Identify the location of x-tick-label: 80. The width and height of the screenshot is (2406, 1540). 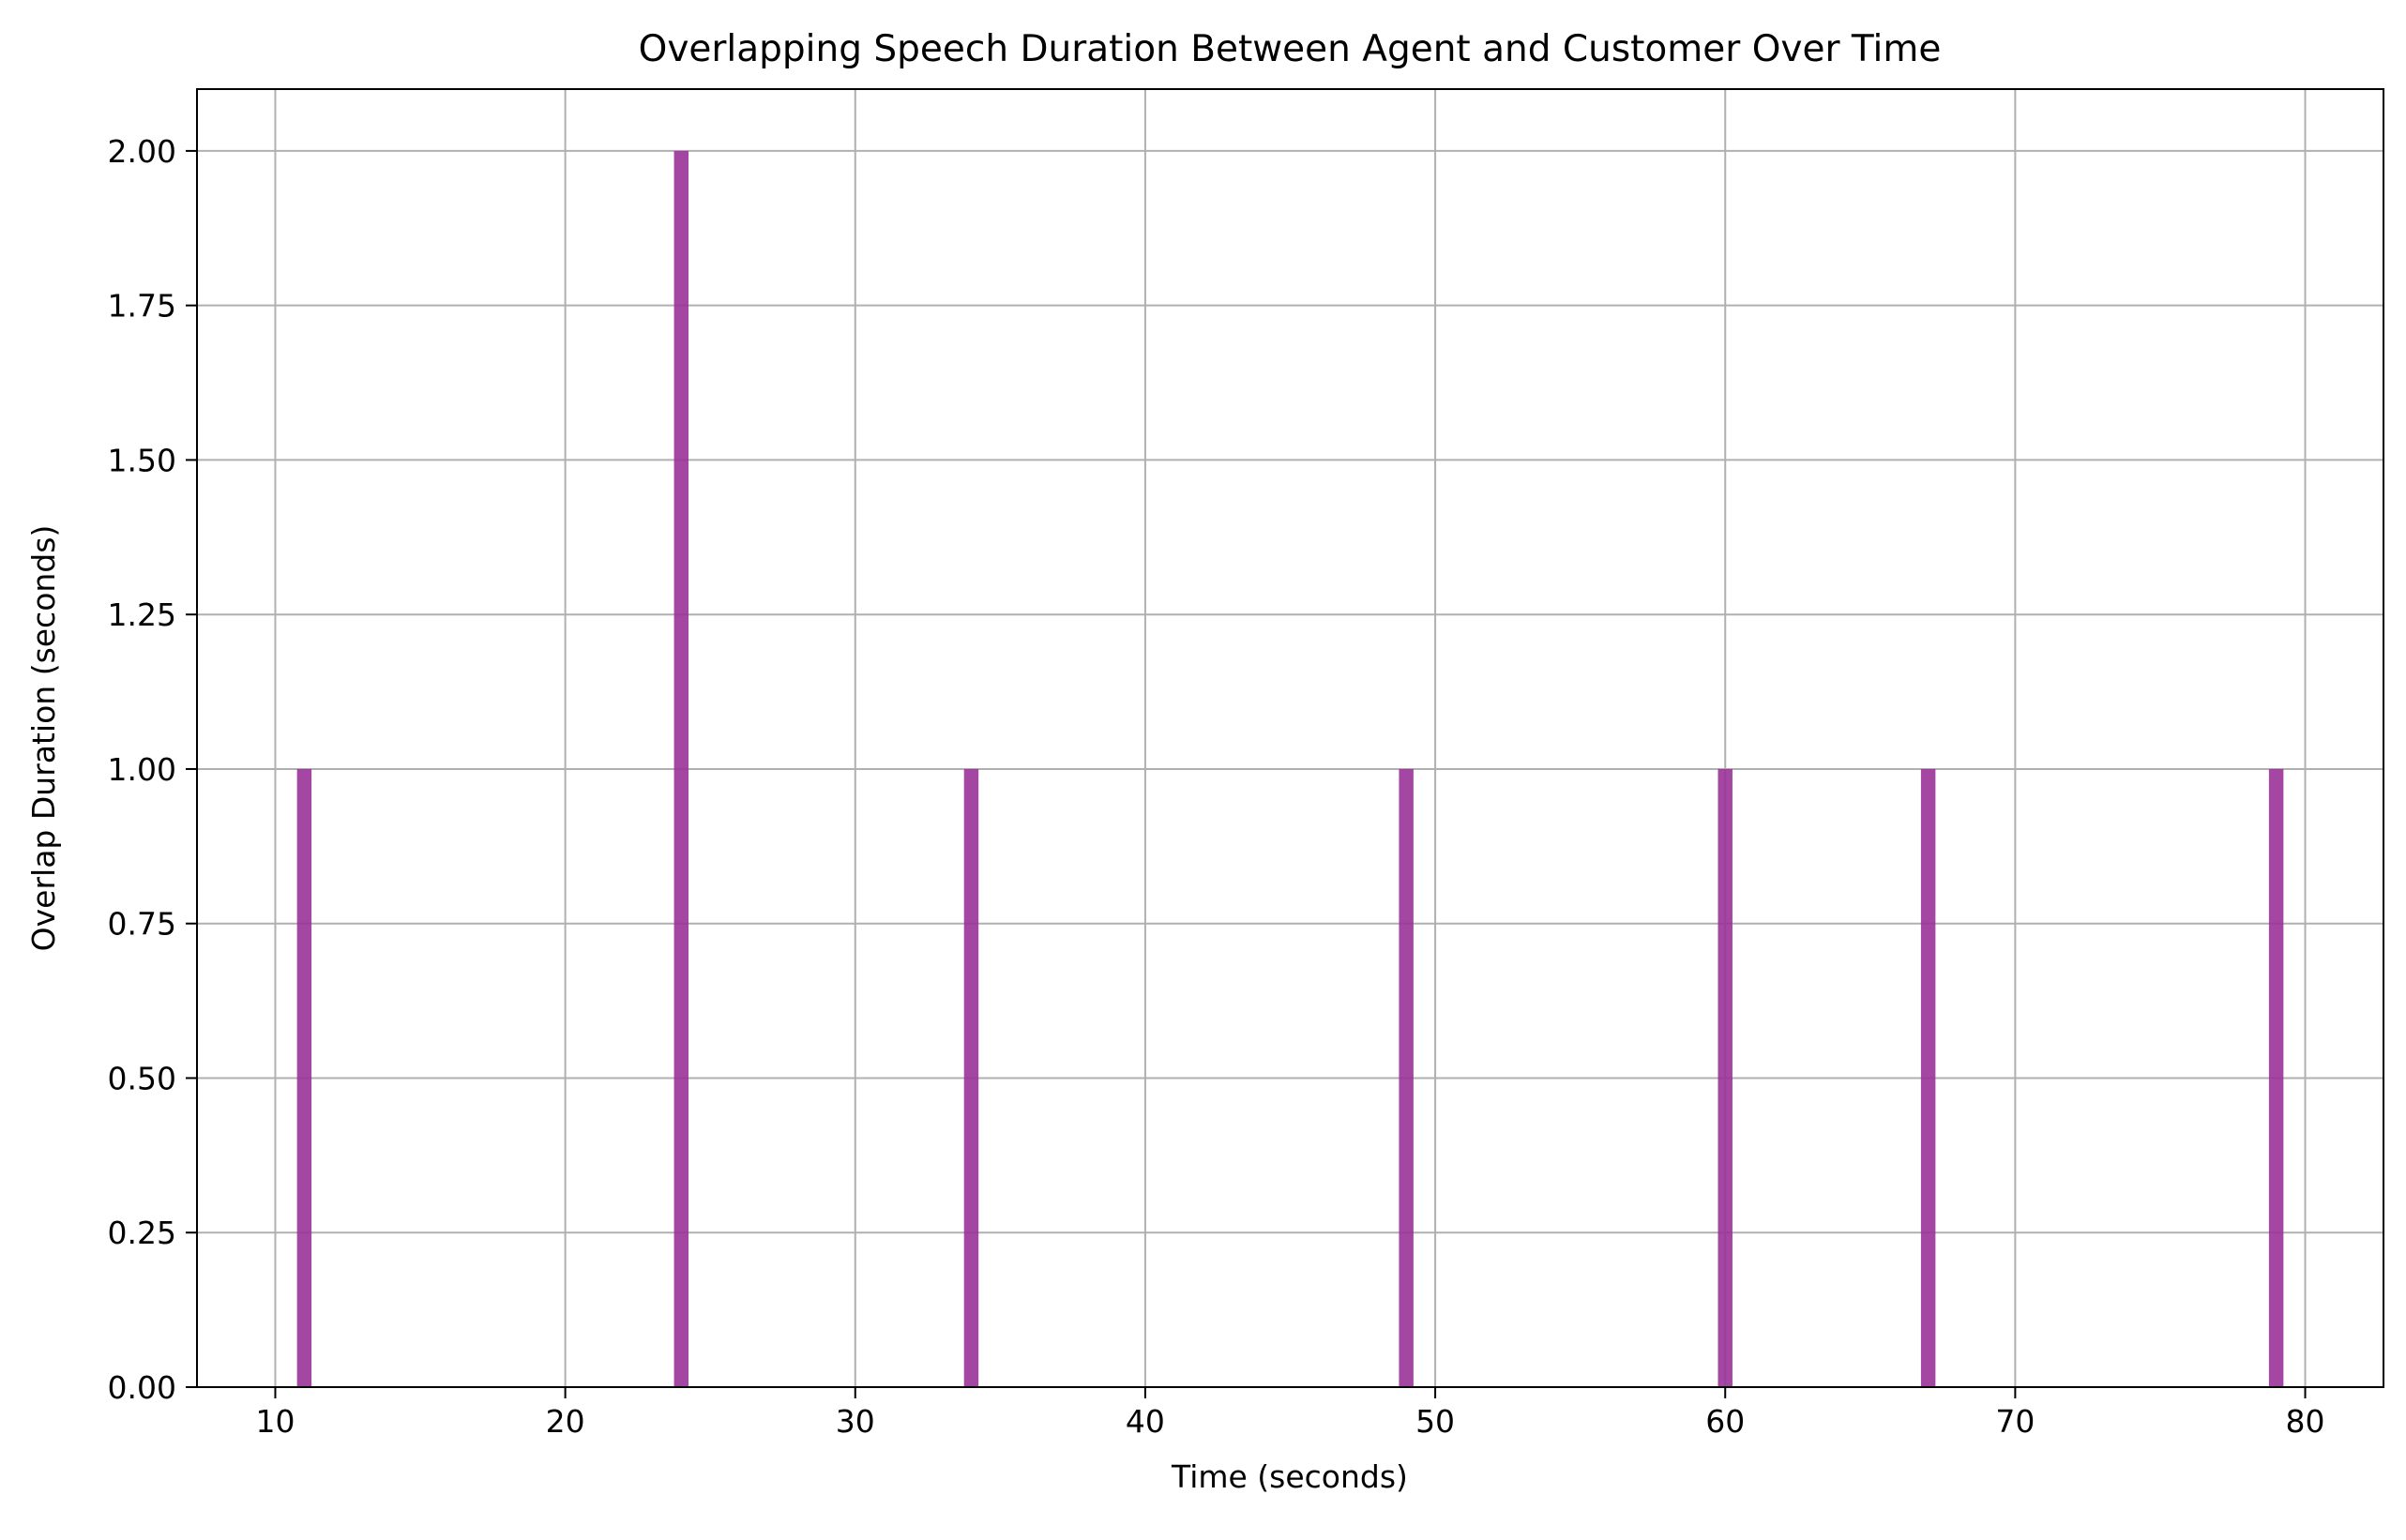
(2305, 1421).